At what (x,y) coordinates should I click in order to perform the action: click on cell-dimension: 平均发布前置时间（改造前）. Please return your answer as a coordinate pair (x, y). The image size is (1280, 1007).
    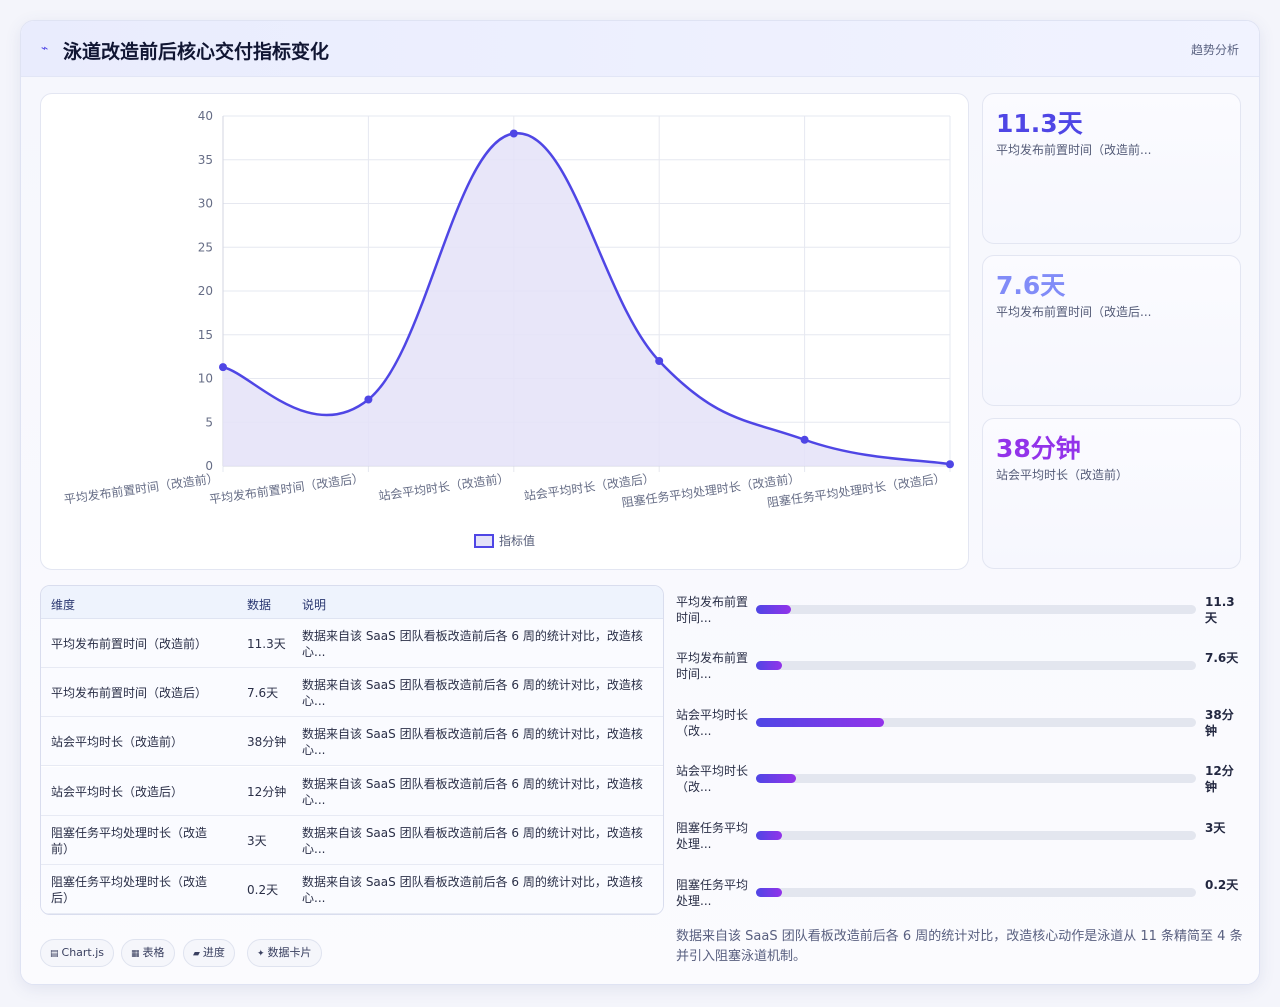
    Looking at the image, I should click on (129, 643).